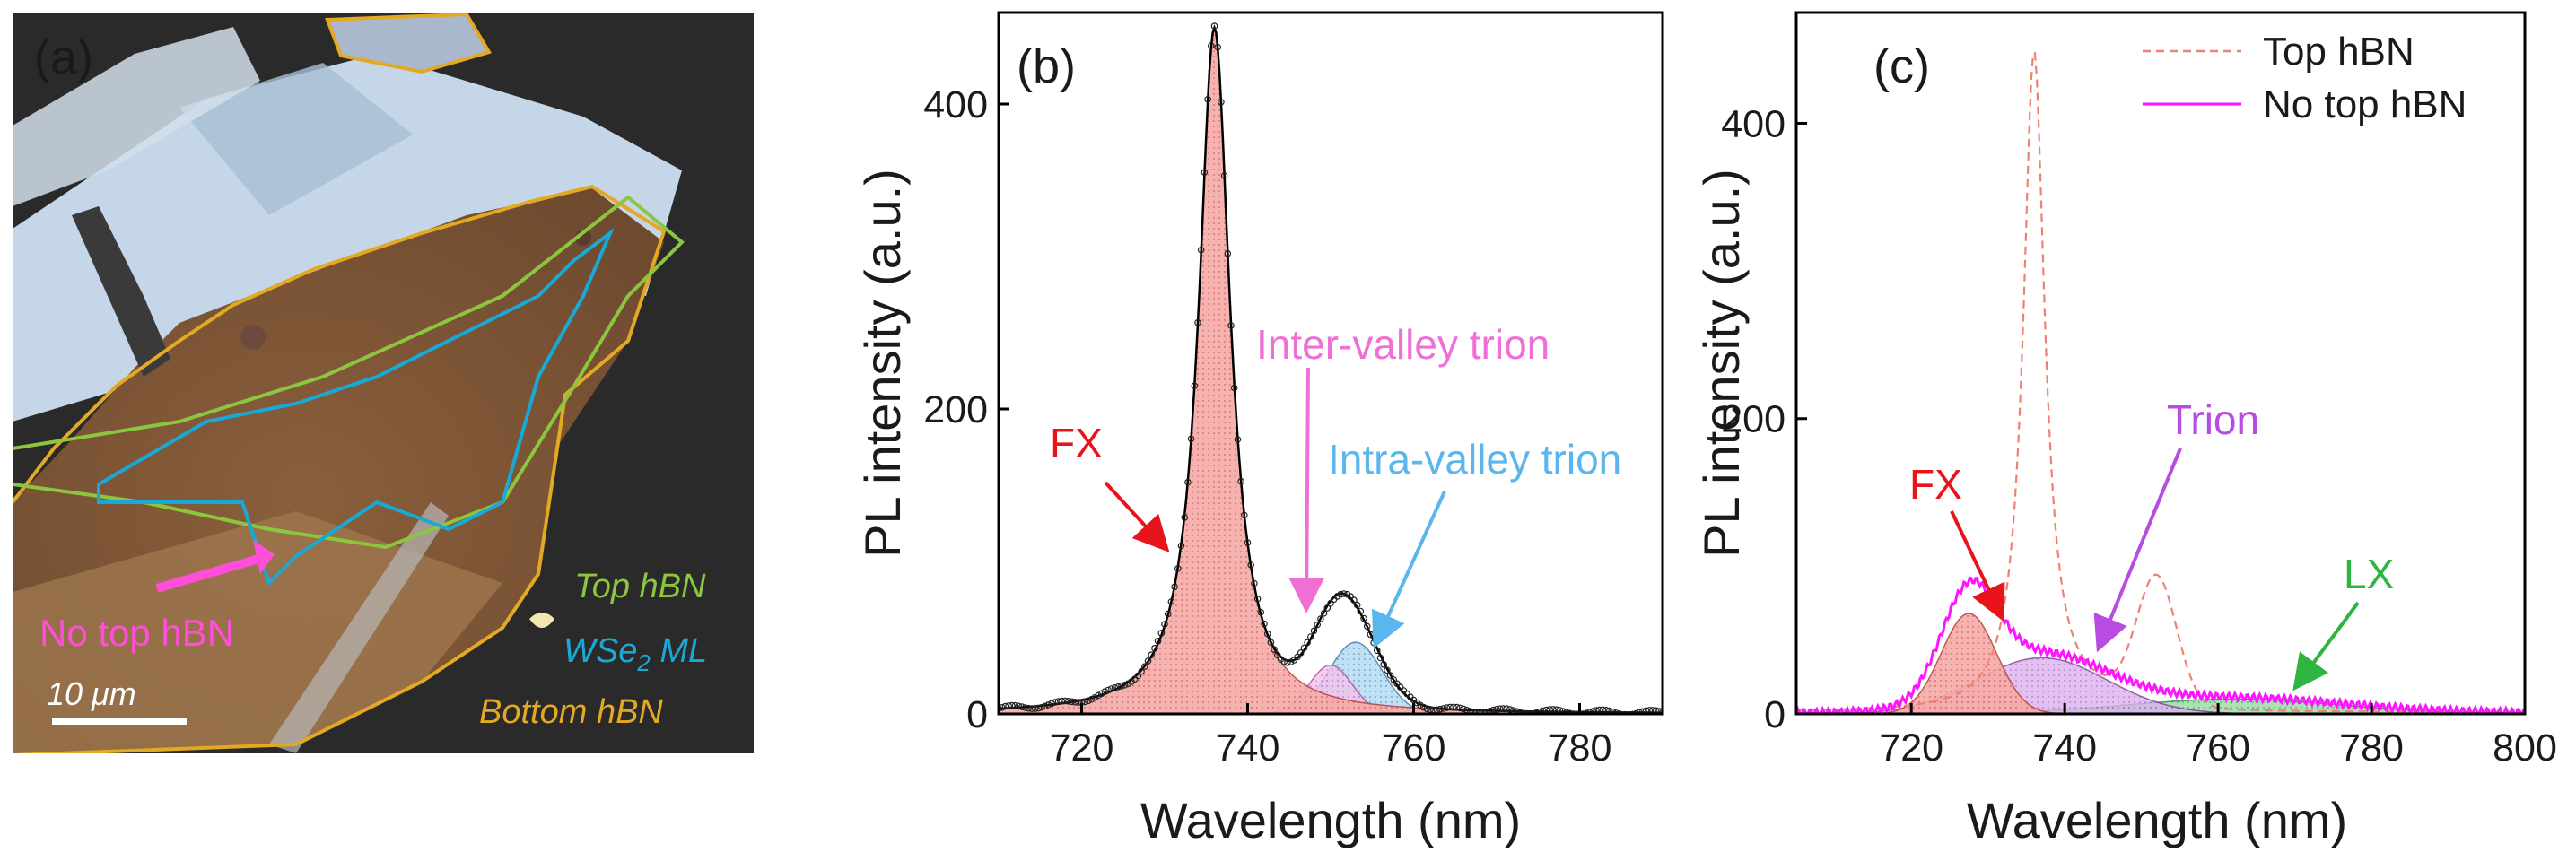  I want to click on panel-c-ytick-label-2: 400, so click(1753, 123).